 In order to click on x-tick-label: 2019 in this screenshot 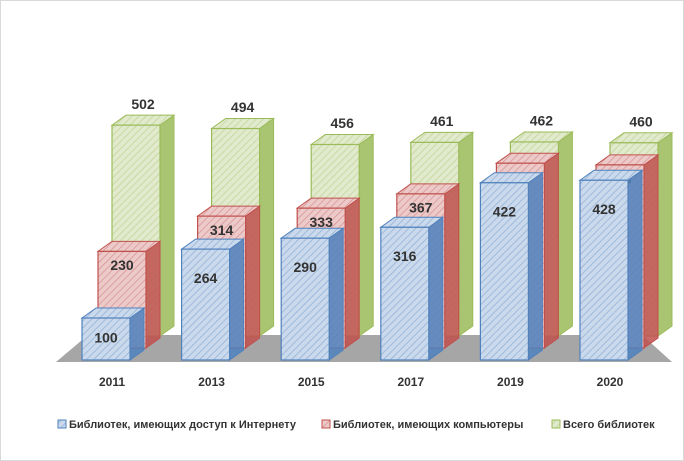, I will do `click(510, 382)`.